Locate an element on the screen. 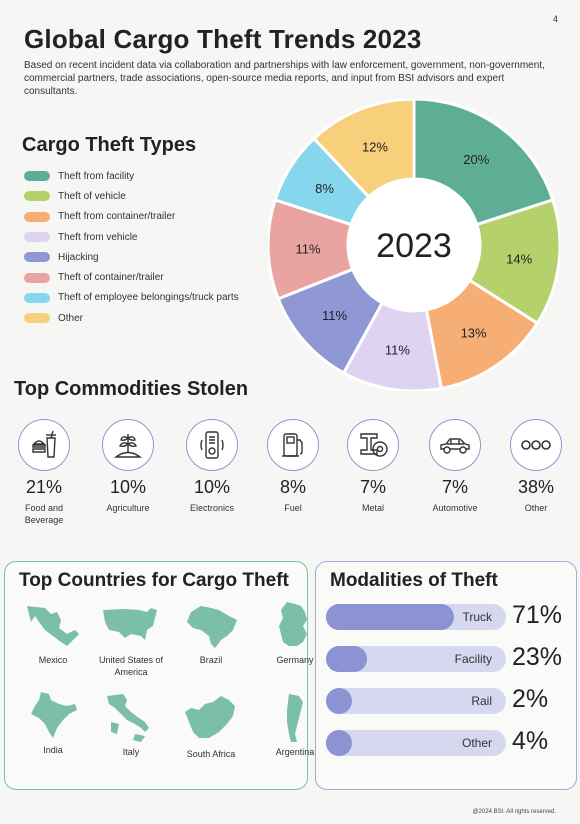 This screenshot has height=824, width=580. legend-item: Theft of container/trailer is located at coordinates (149, 277).